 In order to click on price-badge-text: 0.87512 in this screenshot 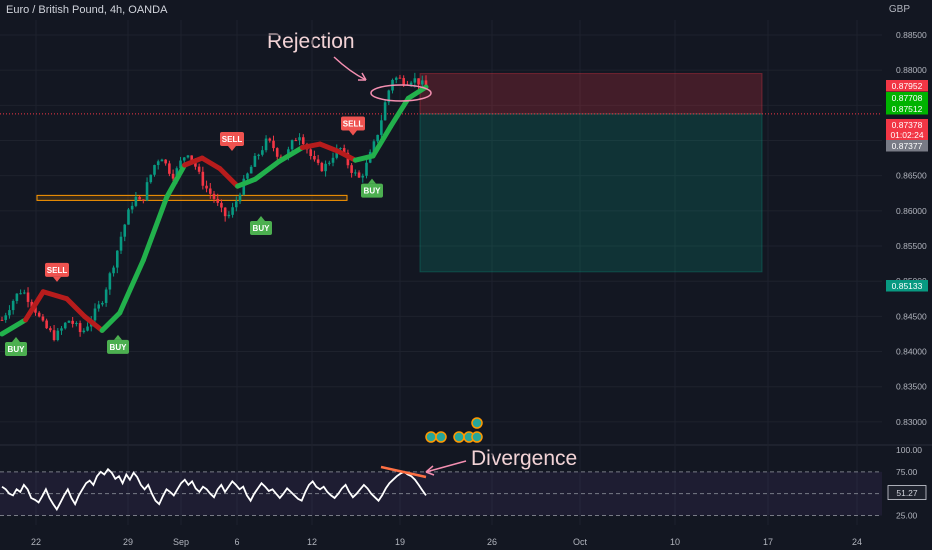, I will do `click(907, 109)`.